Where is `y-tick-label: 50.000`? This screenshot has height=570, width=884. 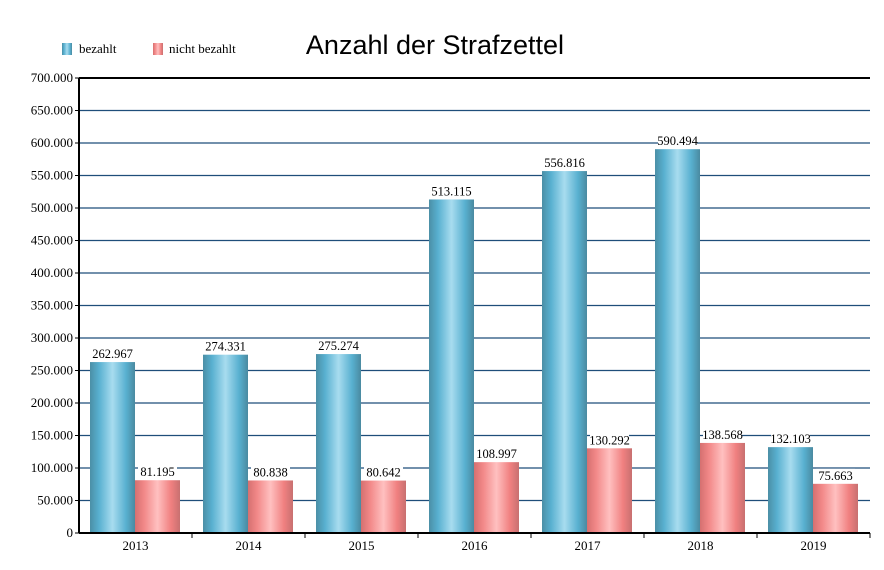 y-tick-label: 50.000 is located at coordinates (55, 500).